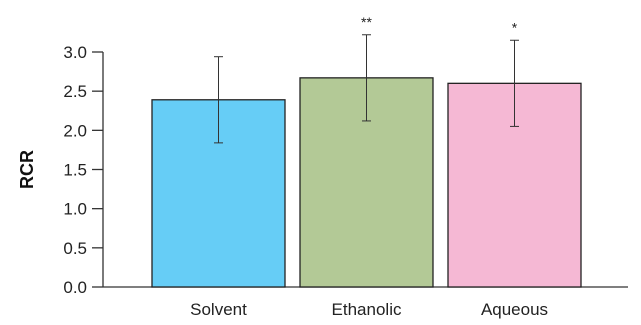 Image resolution: width=641 pixels, height=325 pixels. Describe the element at coordinates (75, 287) in the screenshot. I see `y-tick-label: 0.0` at that location.